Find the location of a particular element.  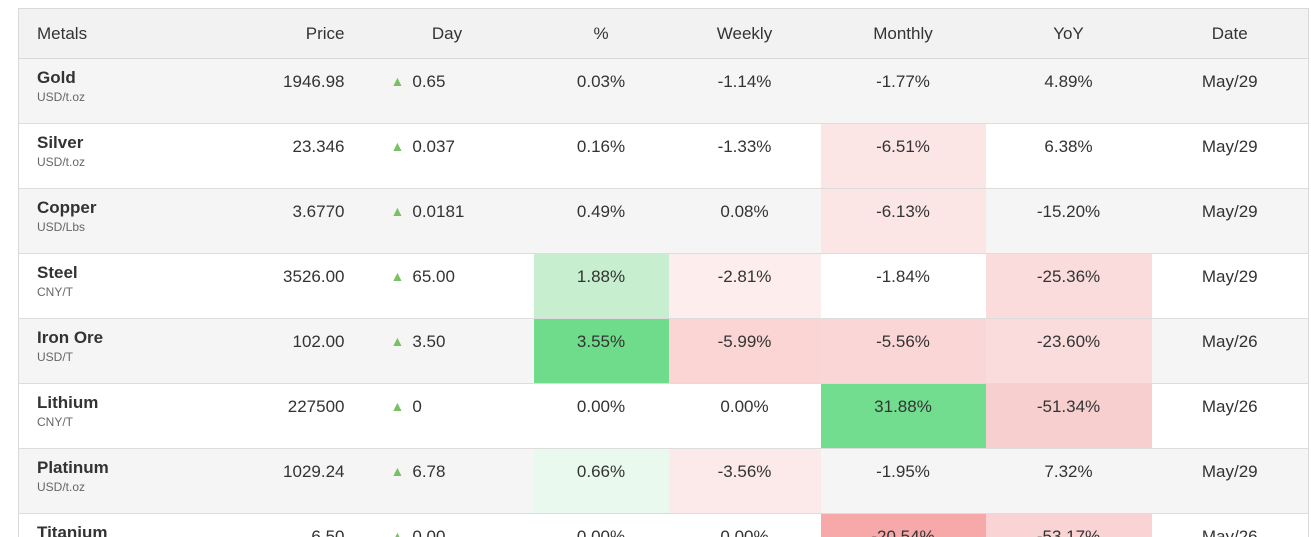

day-change-cell: ▲ 0.037 is located at coordinates (447, 156).